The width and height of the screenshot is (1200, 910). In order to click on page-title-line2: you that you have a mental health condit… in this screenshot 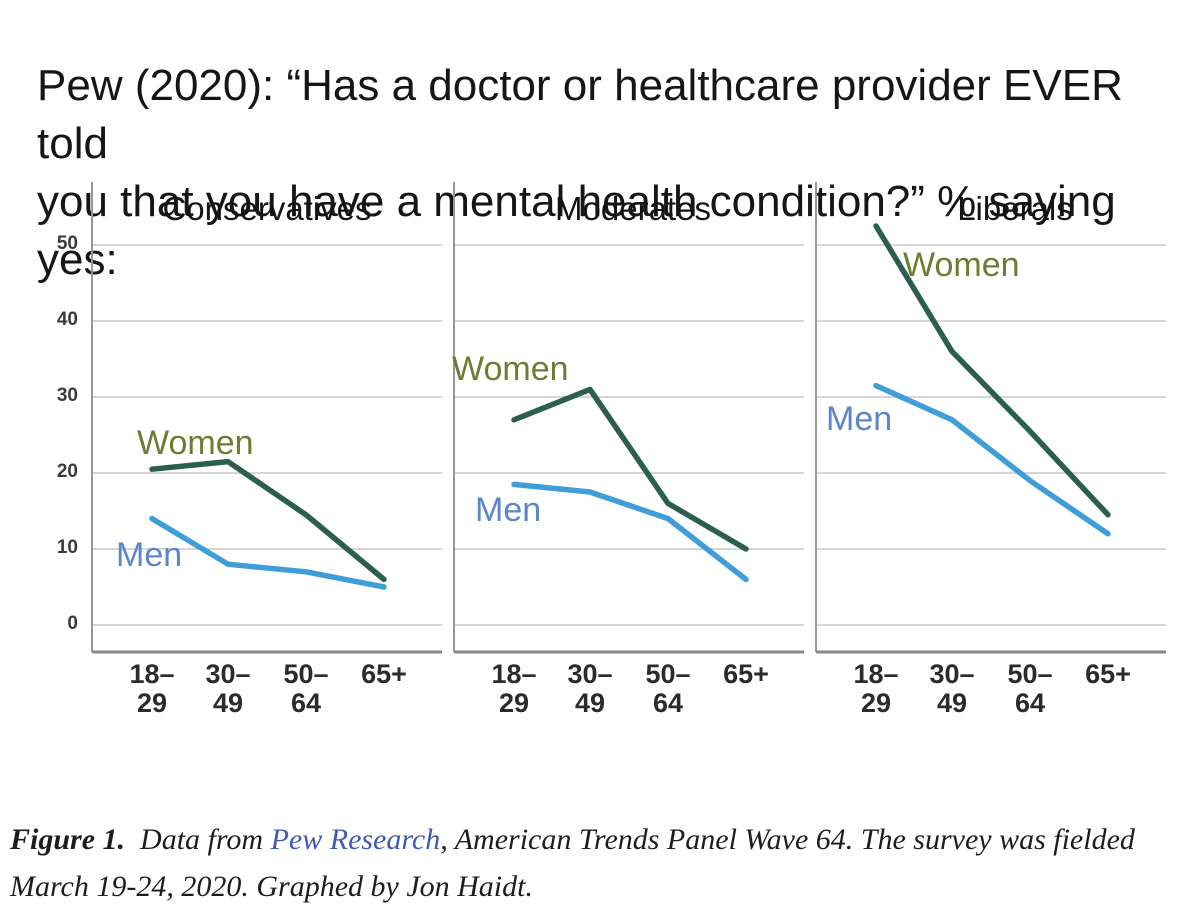, I will do `click(576, 231)`.